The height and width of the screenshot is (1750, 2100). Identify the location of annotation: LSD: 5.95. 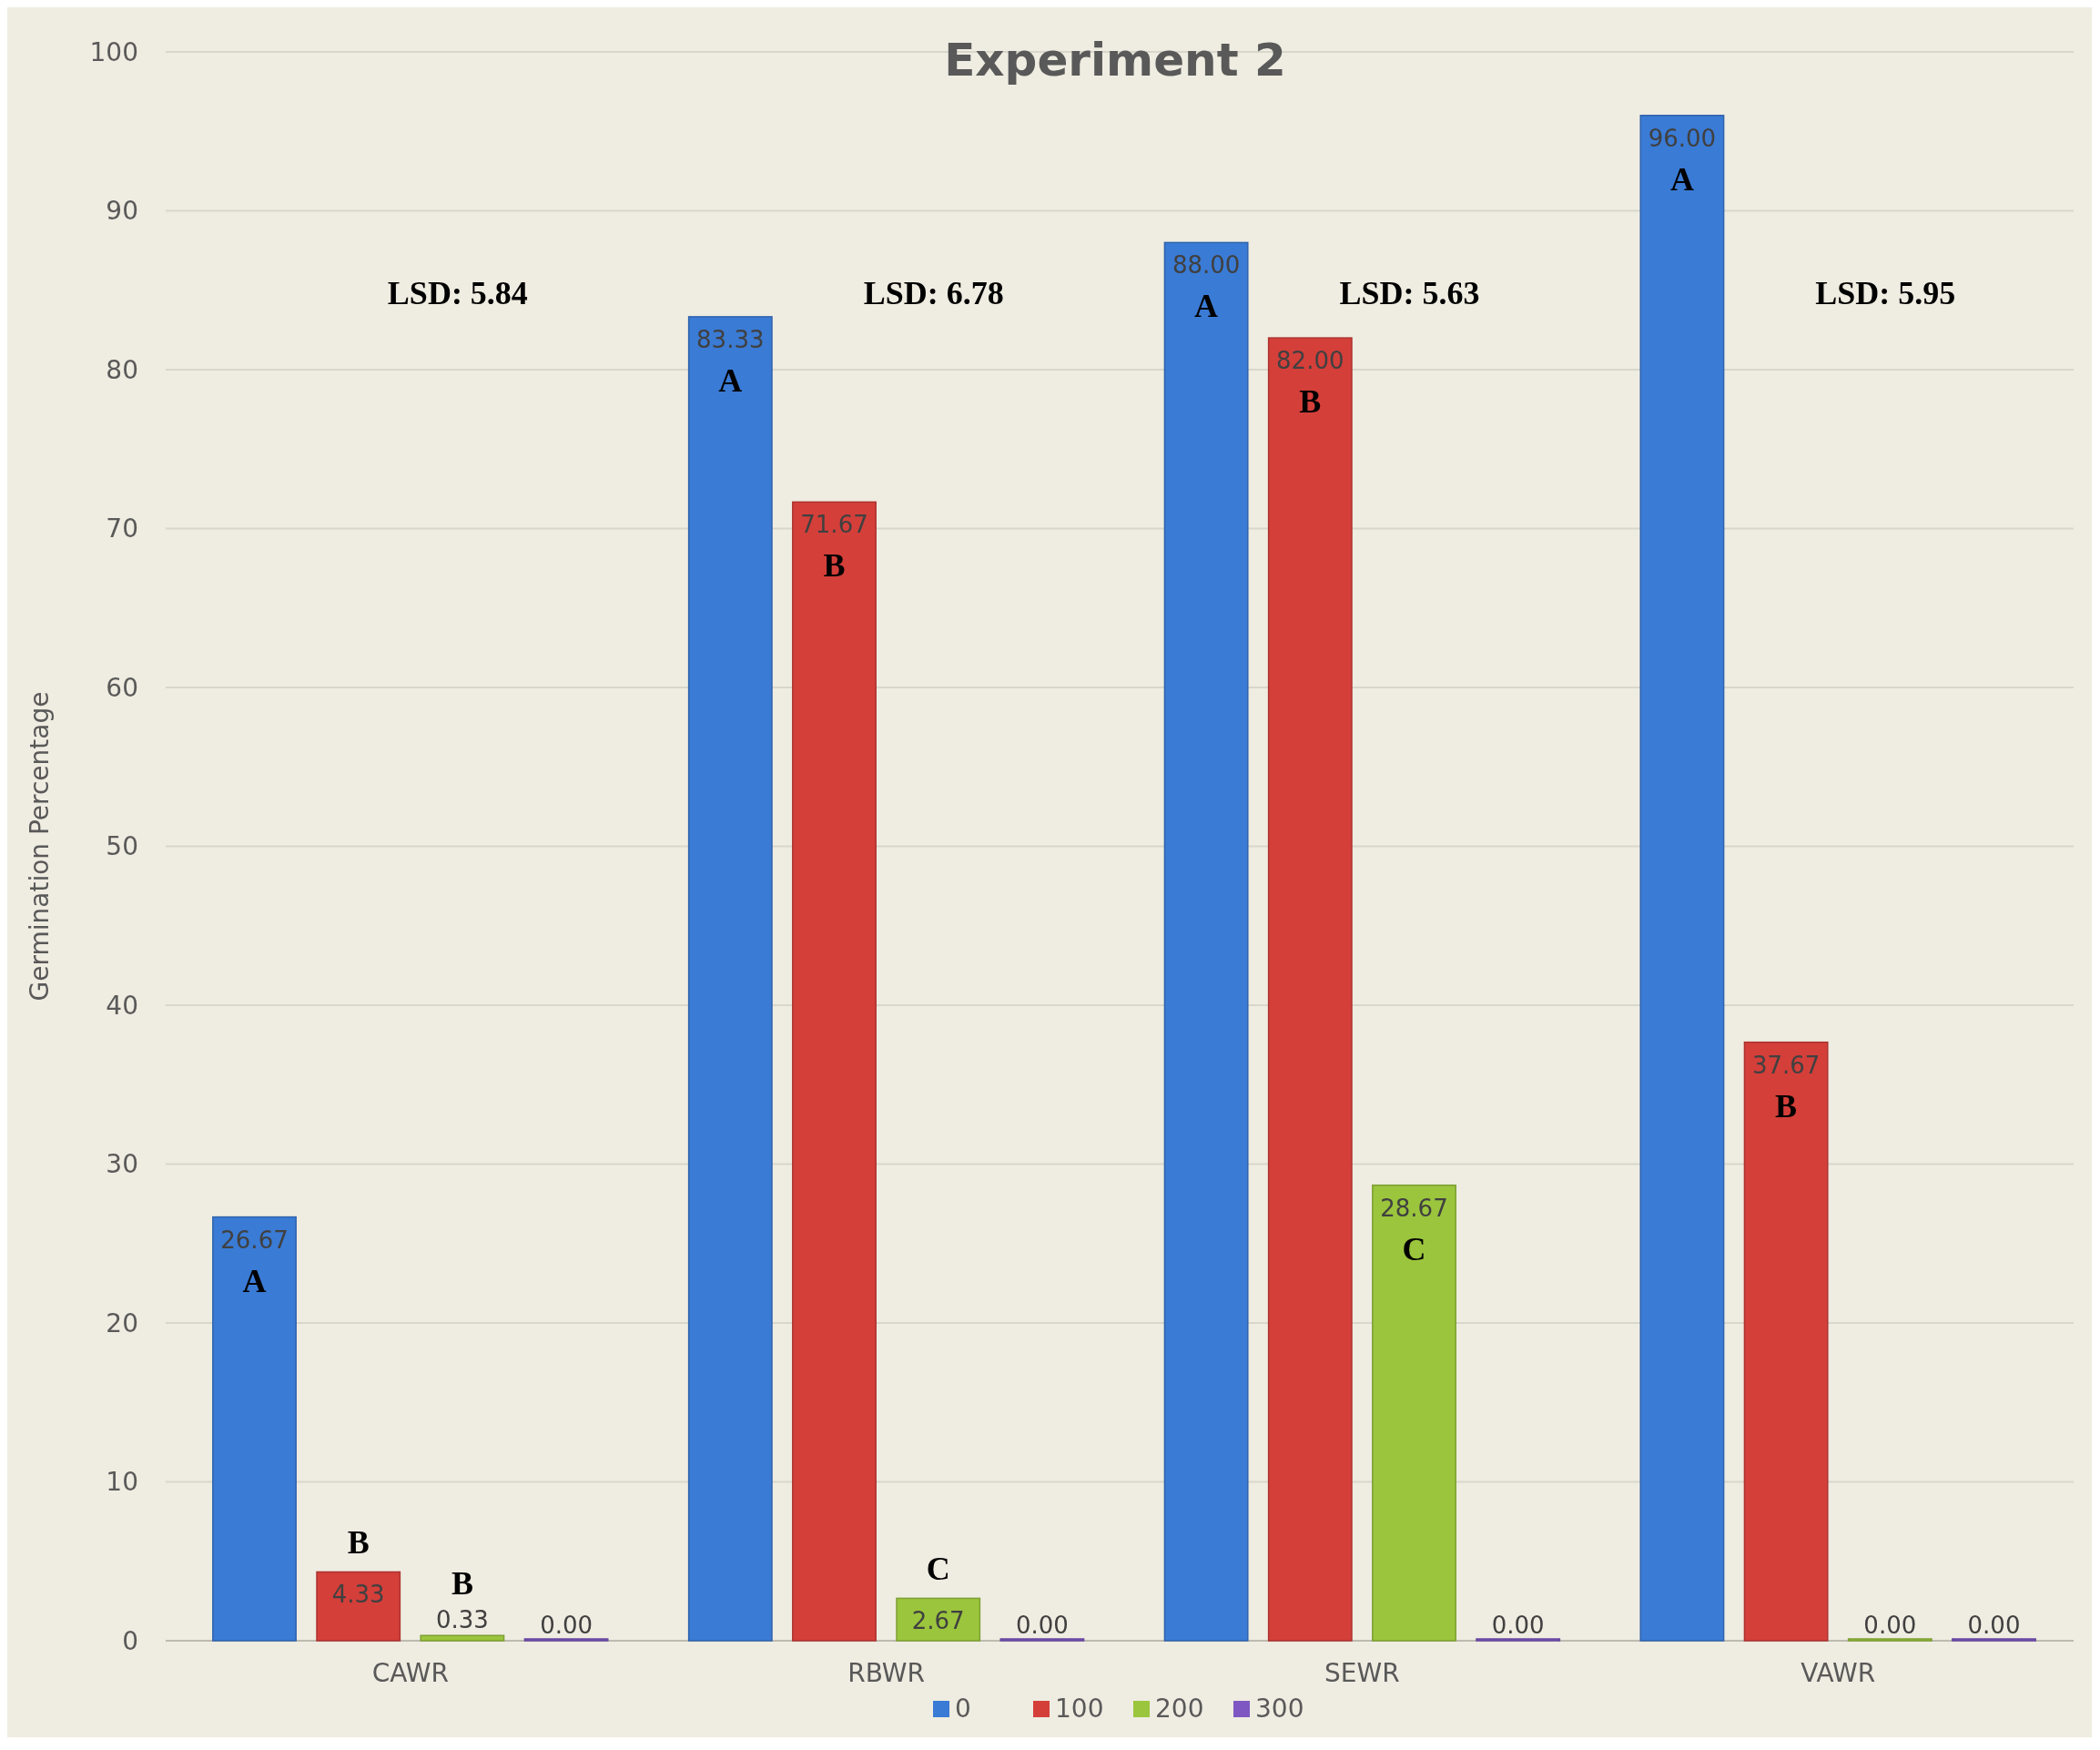
(1885, 293).